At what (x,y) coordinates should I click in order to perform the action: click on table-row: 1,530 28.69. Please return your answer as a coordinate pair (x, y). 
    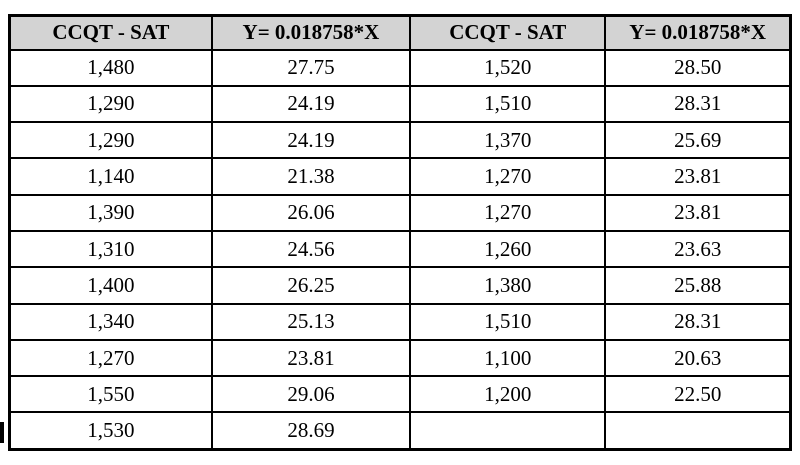
    Looking at the image, I should click on (400, 431).